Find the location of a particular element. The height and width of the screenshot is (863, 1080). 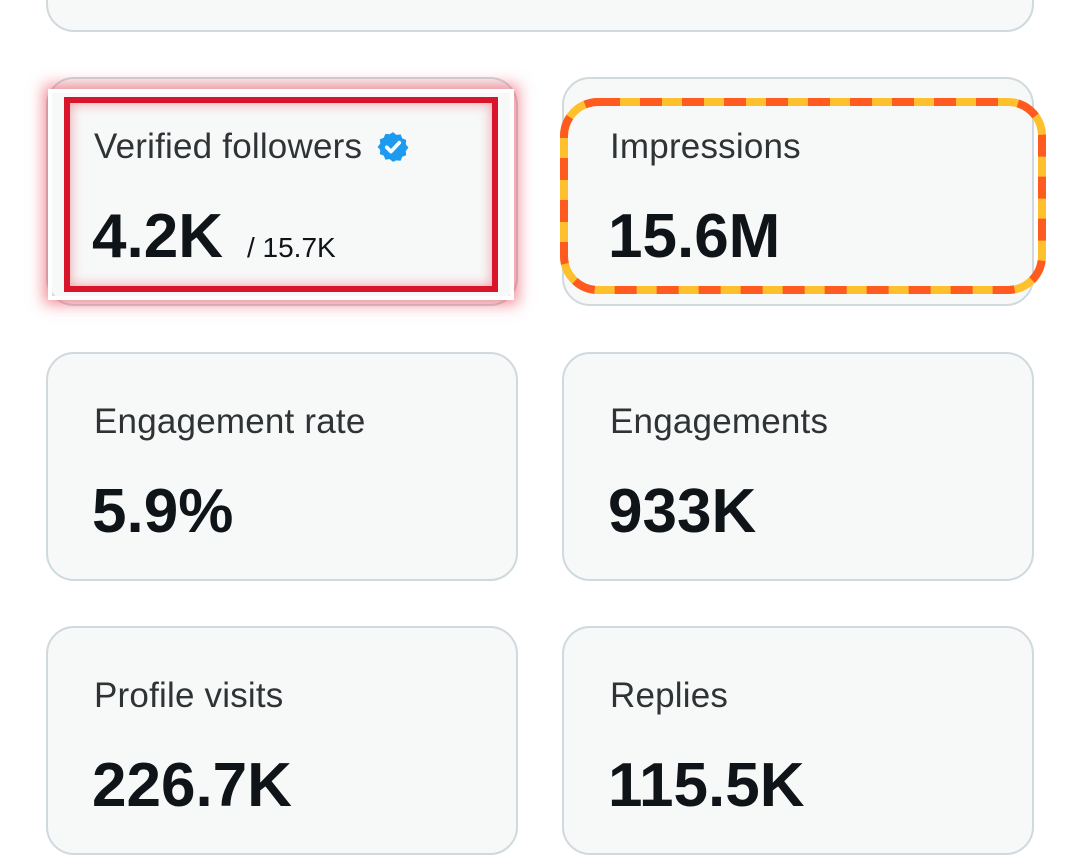

metric-card-partial is located at coordinates (540, 16).